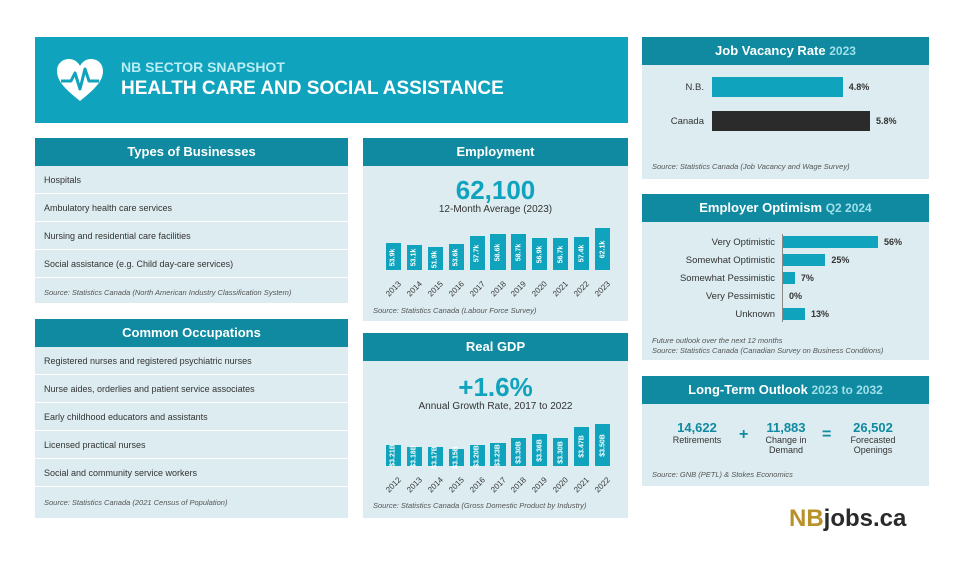  I want to click on gdp-bar: $3.17B, so click(435, 457).